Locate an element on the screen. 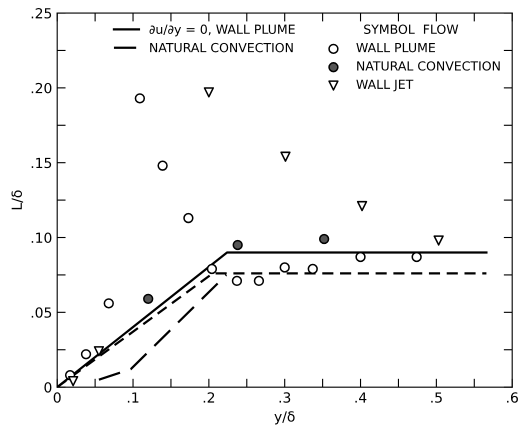 The image size is (520, 435). legend-label: WALL JET is located at coordinates (385, 86).